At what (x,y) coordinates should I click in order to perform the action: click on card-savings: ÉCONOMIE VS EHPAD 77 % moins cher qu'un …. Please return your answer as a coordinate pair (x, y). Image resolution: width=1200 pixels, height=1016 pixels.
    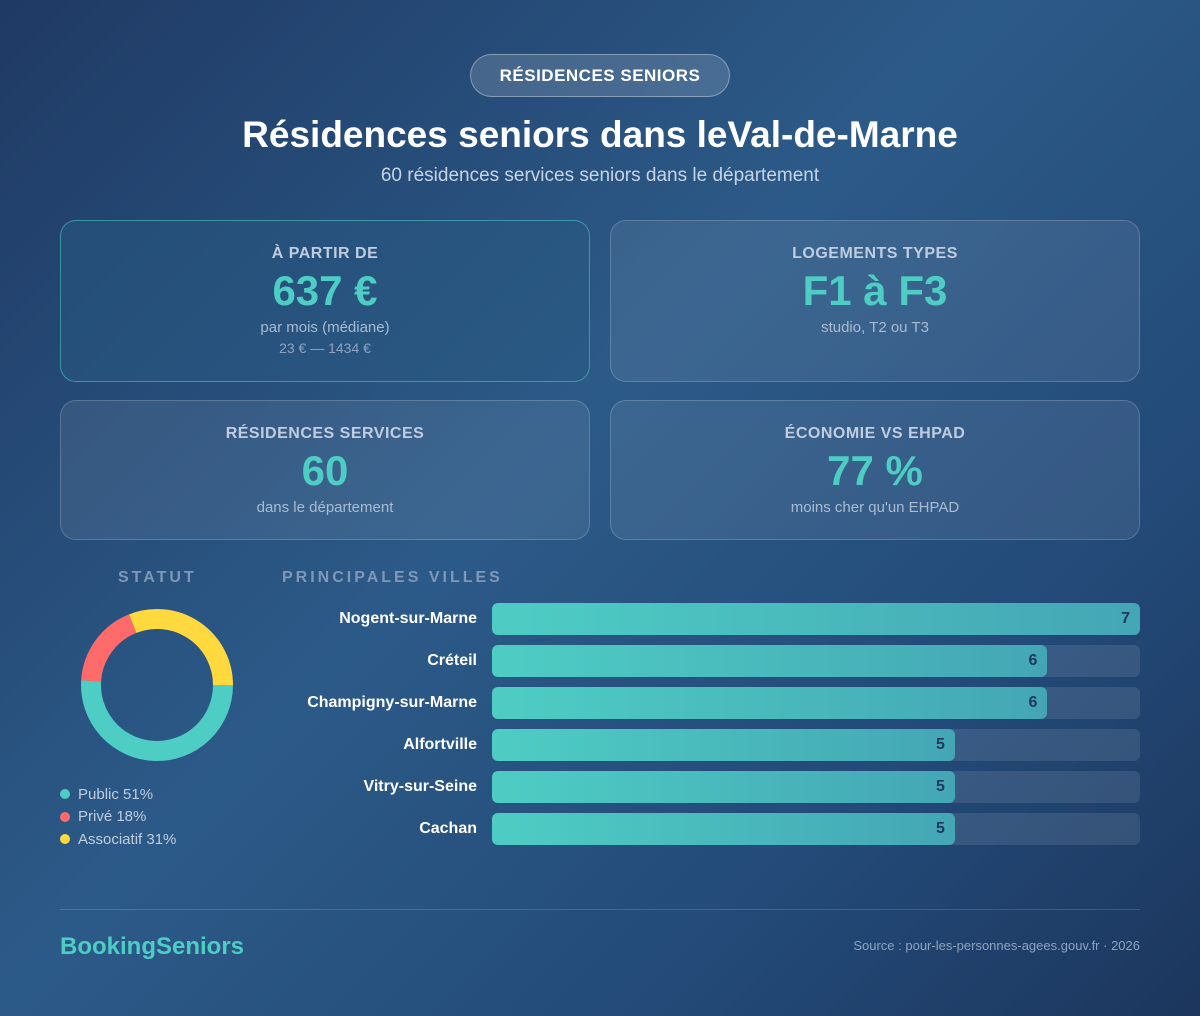
    Looking at the image, I should click on (875, 470).